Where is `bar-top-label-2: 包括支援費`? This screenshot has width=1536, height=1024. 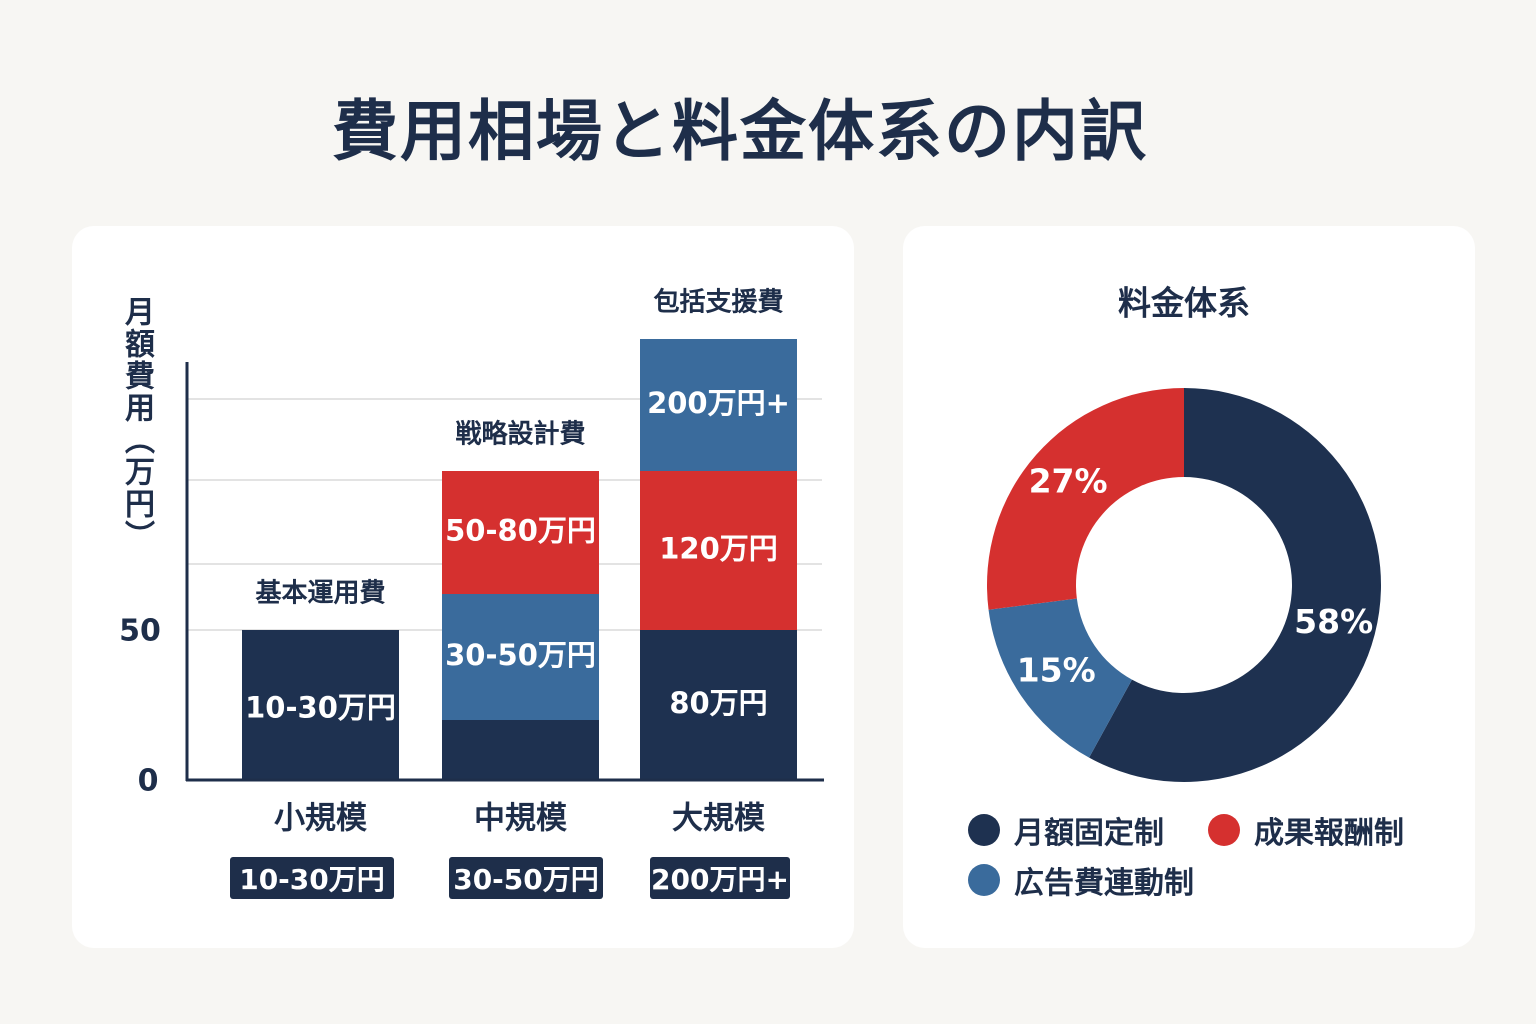 bar-top-label-2: 包括支援費 is located at coordinates (718, 302).